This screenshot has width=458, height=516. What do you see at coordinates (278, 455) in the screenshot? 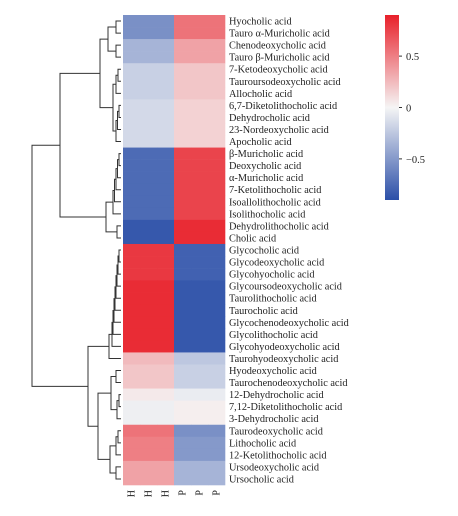
I see `row-label: 12-Ketolithocholic acid` at bounding box center [278, 455].